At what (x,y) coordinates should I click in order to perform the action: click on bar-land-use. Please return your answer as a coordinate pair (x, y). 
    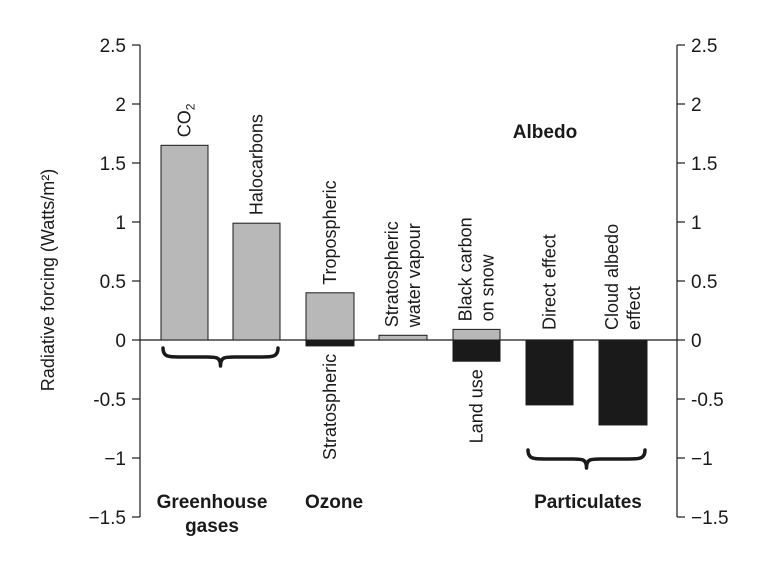
    Looking at the image, I should click on (476, 350).